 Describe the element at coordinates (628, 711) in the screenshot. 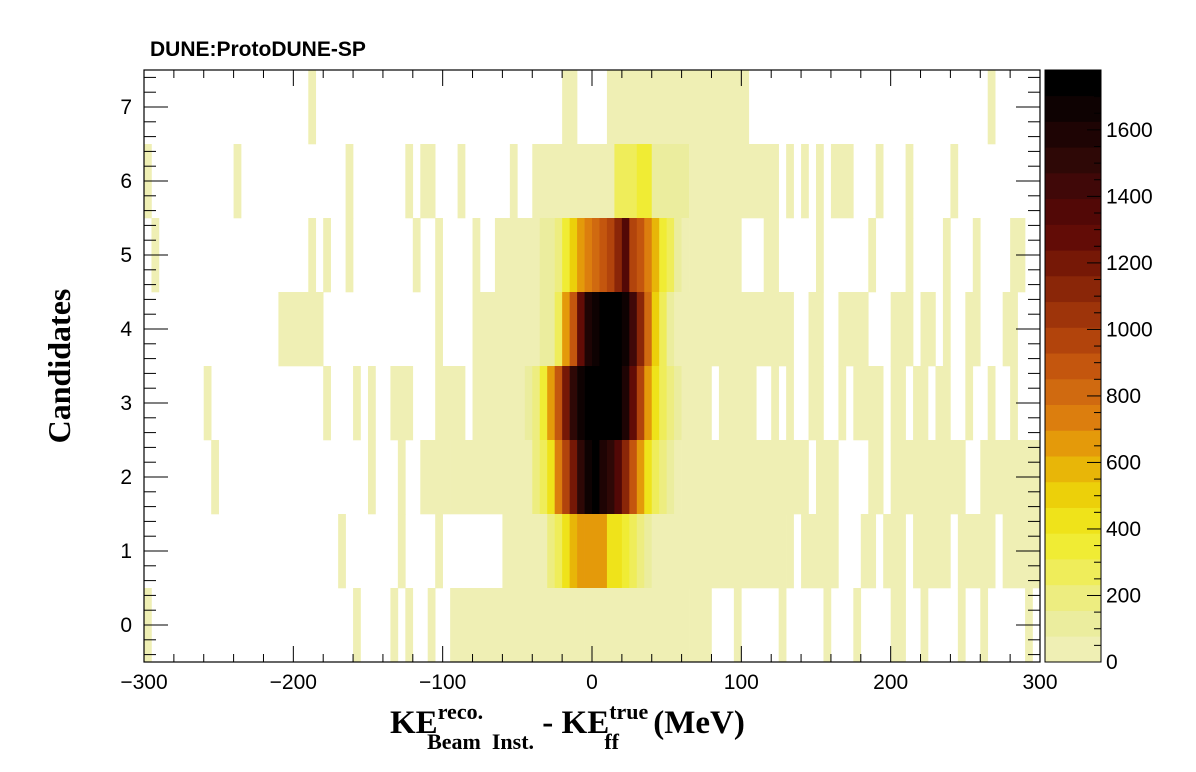

I see `x-axis-title-sup2: true` at that location.